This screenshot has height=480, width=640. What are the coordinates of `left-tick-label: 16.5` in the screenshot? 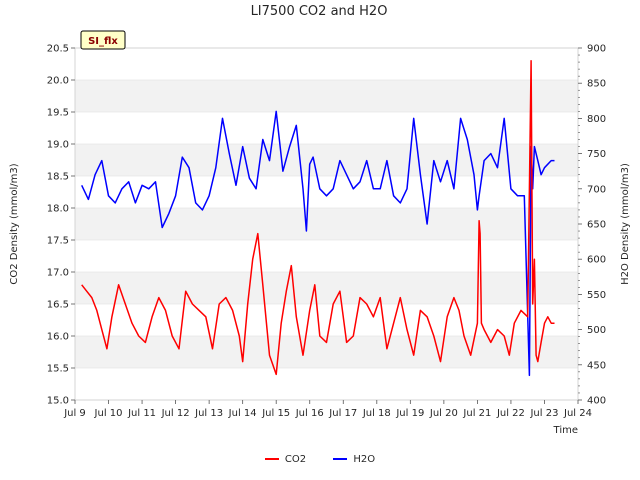 It's located at (58, 305).